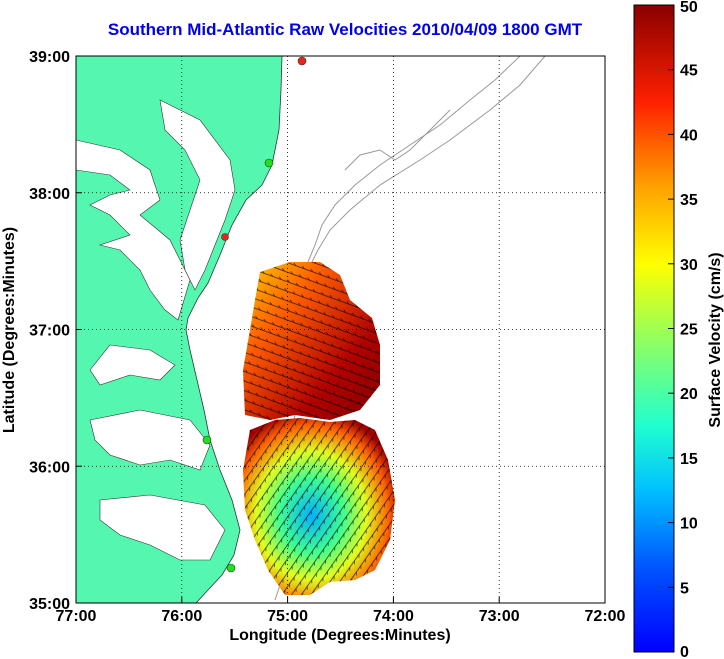  I want to click on colorbar-tick-label: 30, so click(689, 265).